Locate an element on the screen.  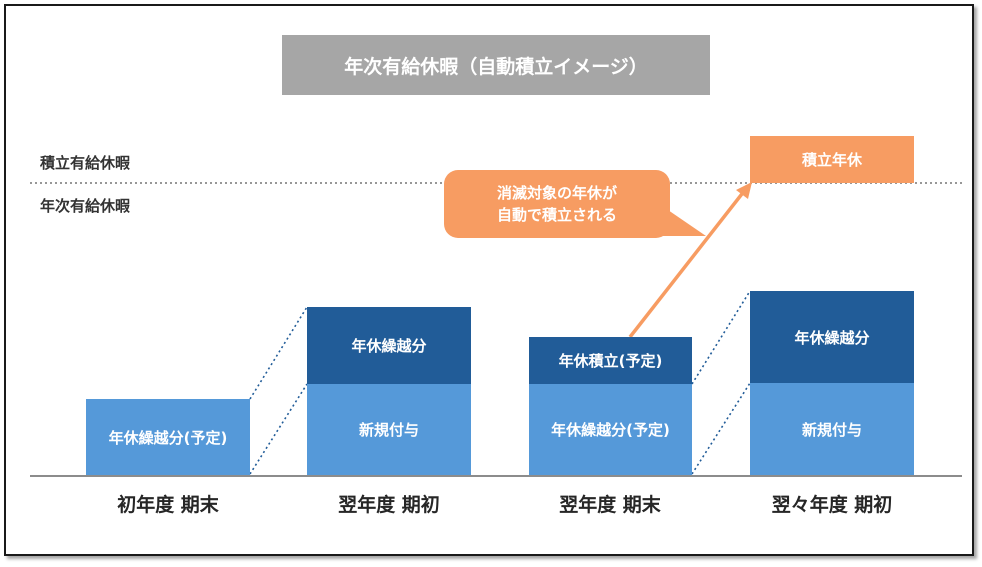
callout-line-1: 消滅対象の年休が is located at coordinates (556, 193).